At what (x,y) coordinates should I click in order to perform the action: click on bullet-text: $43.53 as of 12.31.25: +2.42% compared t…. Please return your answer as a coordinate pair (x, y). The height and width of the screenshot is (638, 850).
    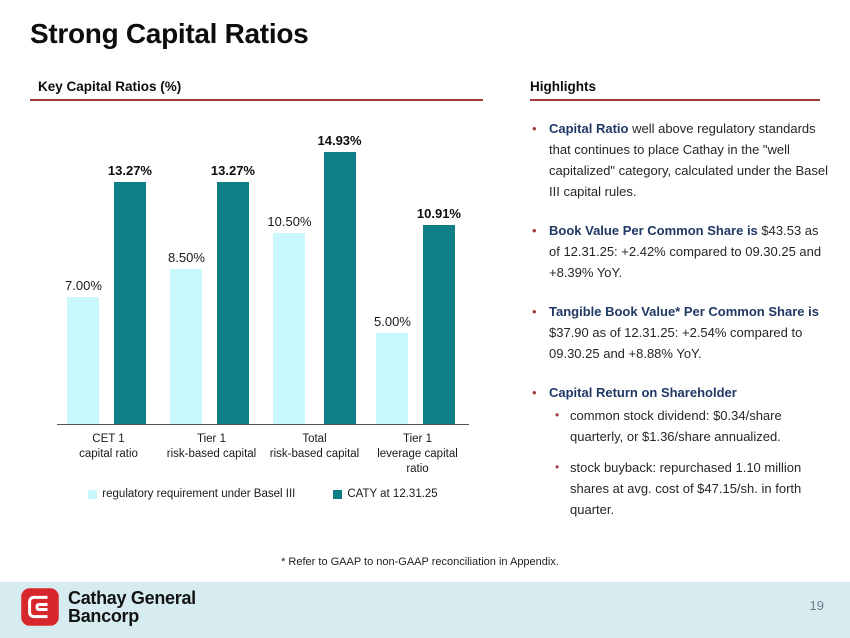
    Looking at the image, I should click on (685, 251).